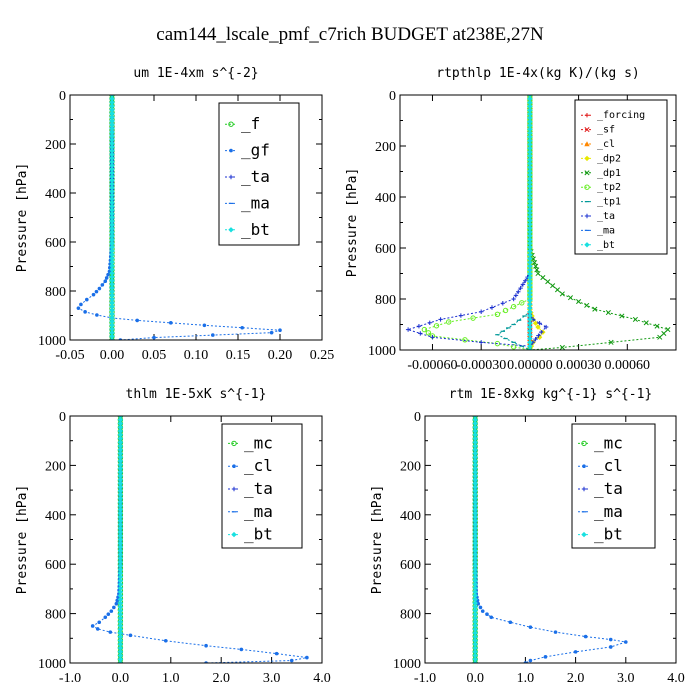  I want to click on plot-area, so click(538, 222).